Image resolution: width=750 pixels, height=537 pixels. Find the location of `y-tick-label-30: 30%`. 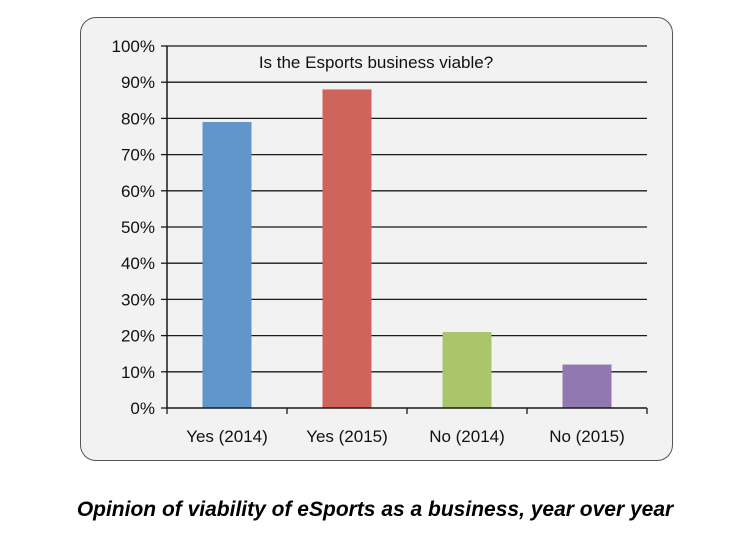

y-tick-label-30: 30% is located at coordinates (138, 299).